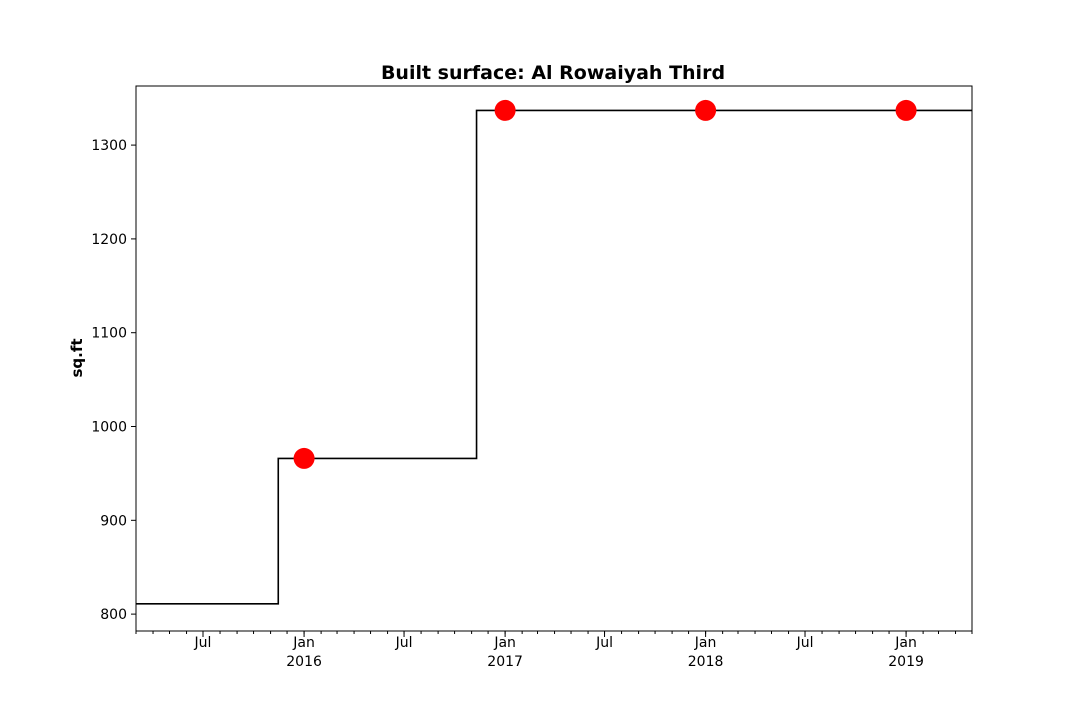 Image resolution: width=1080 pixels, height=720 pixels. What do you see at coordinates (109, 146) in the screenshot?
I see `y-tick-label: 1300` at bounding box center [109, 146].